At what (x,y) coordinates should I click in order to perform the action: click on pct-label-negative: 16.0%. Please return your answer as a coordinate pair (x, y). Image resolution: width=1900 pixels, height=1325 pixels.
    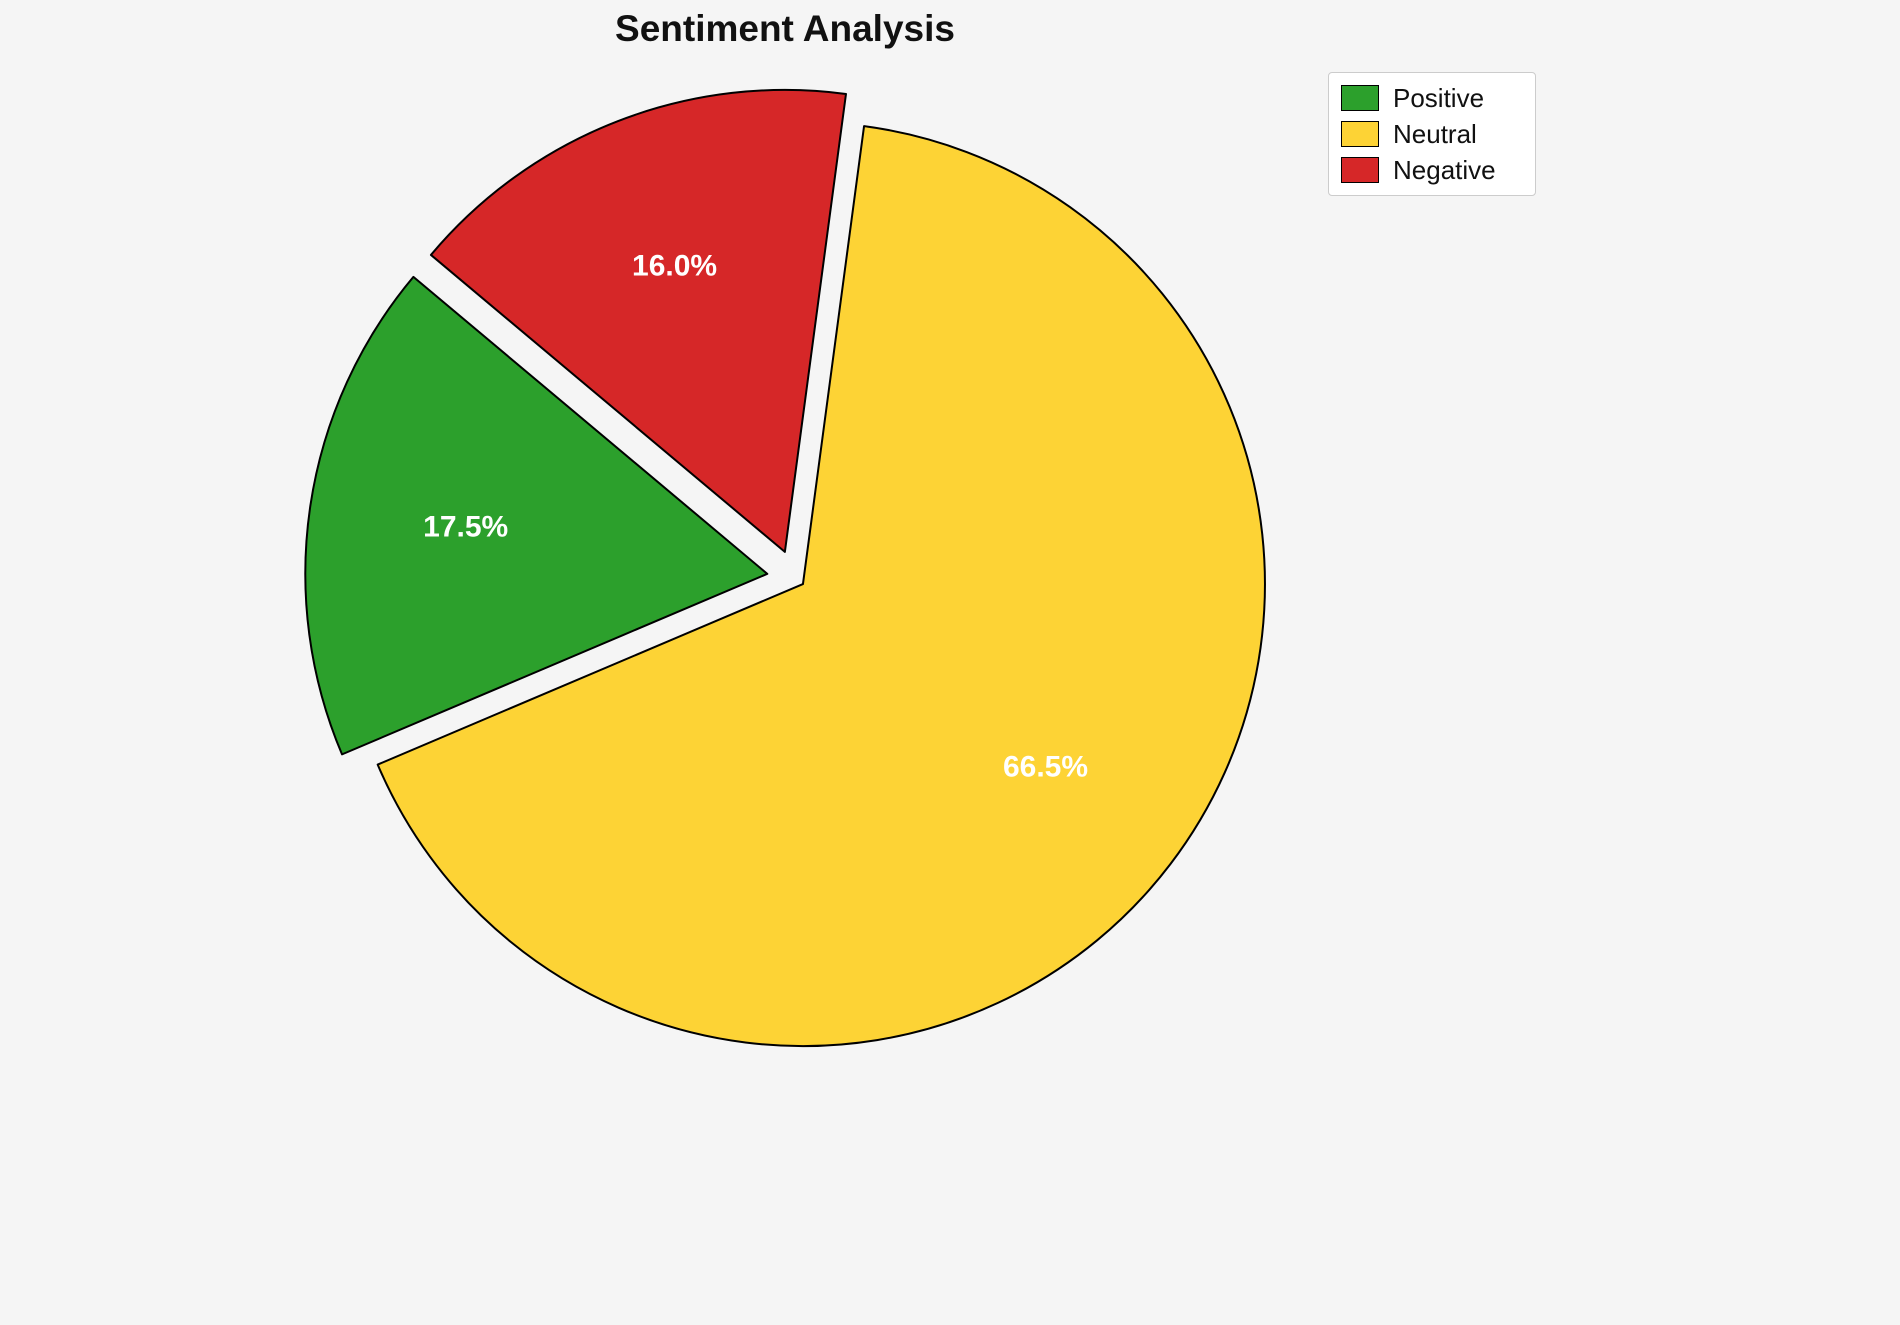
    Looking at the image, I should click on (674, 266).